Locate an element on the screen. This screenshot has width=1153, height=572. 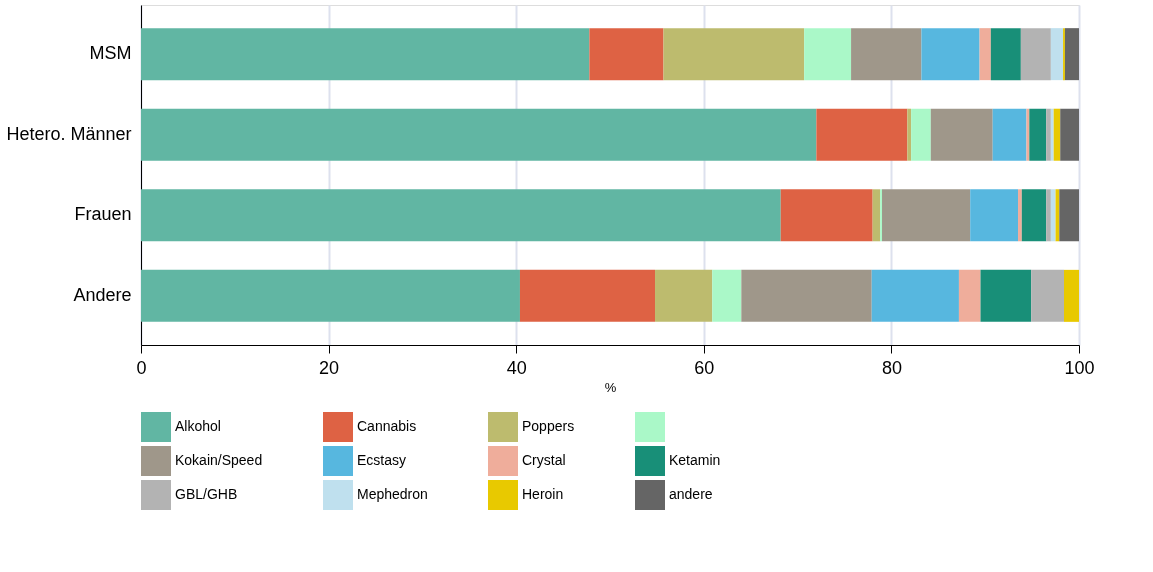
legend-label: andere is located at coordinates (691, 494).